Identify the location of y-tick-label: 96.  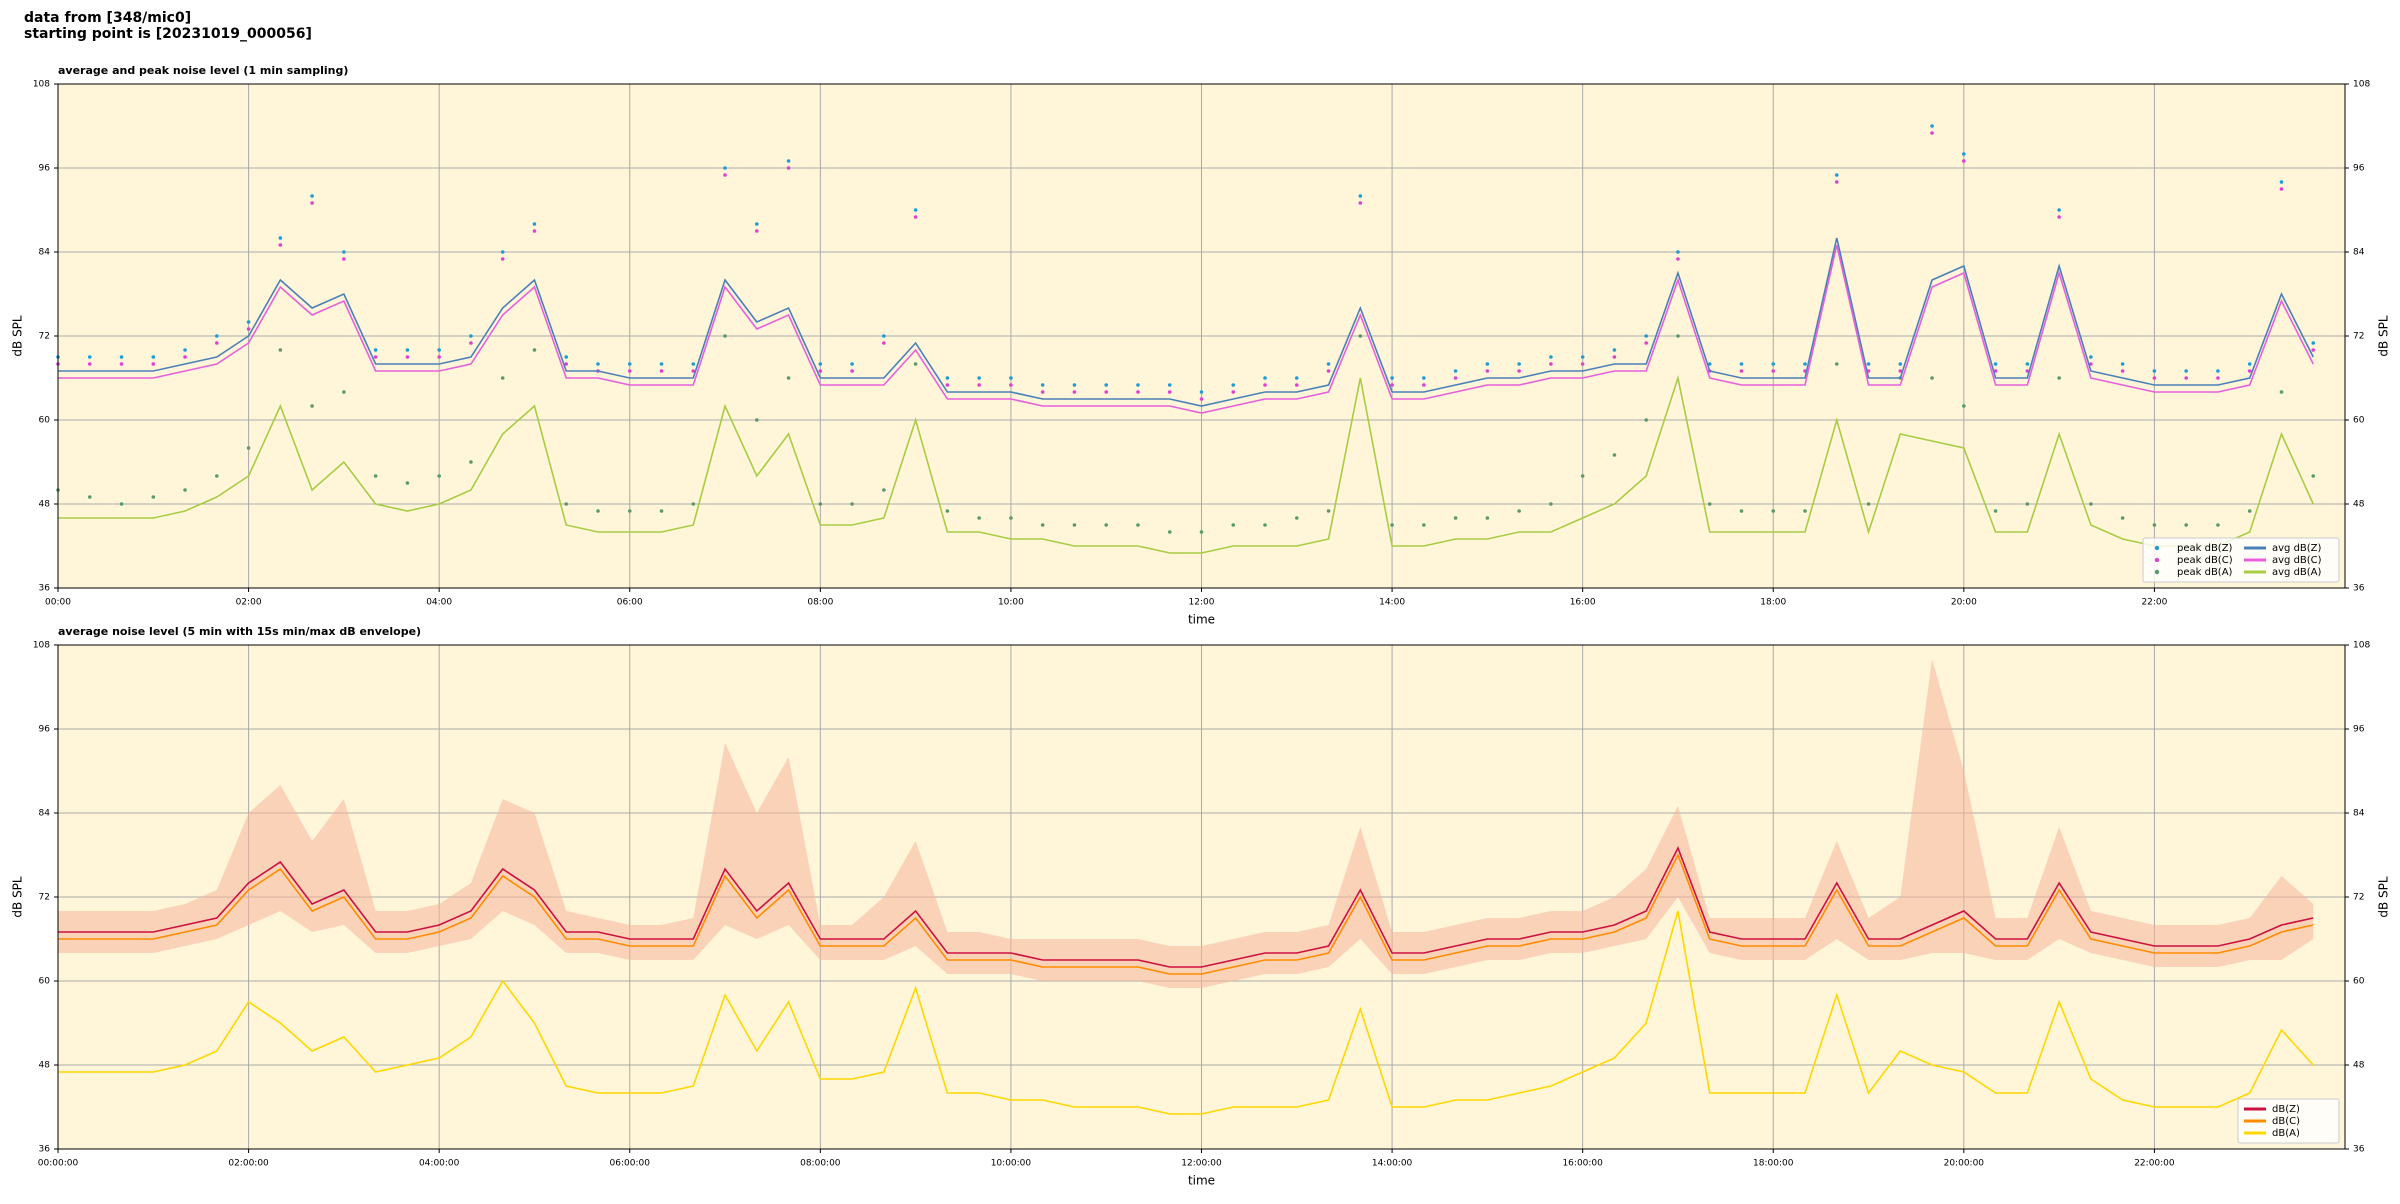
(2359, 169).